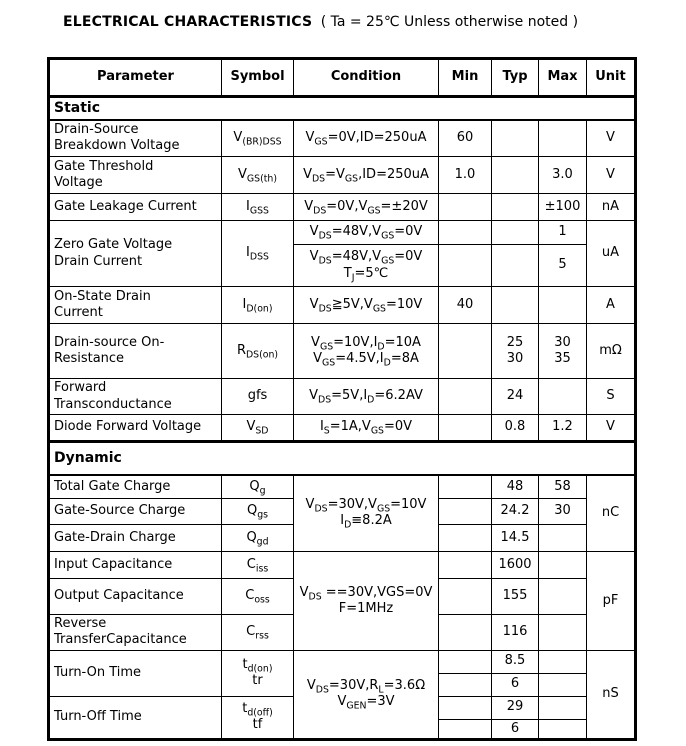 This screenshot has height=746, width=686. Describe the element at coordinates (515, 661) in the screenshot. I see `cell-typ: 8.5` at that location.